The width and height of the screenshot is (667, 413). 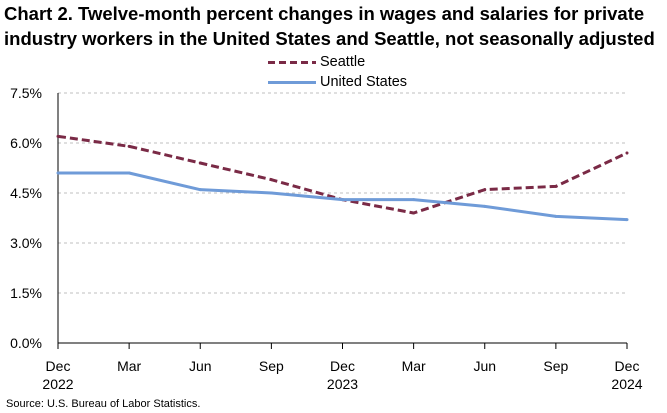 I want to click on x-tick-year-label: 2022, so click(x=57, y=384).